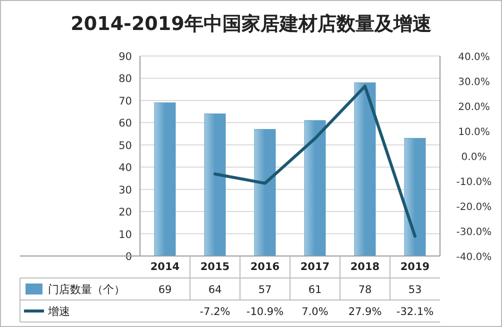  I want to click on data-label: 27.9%, so click(365, 312).